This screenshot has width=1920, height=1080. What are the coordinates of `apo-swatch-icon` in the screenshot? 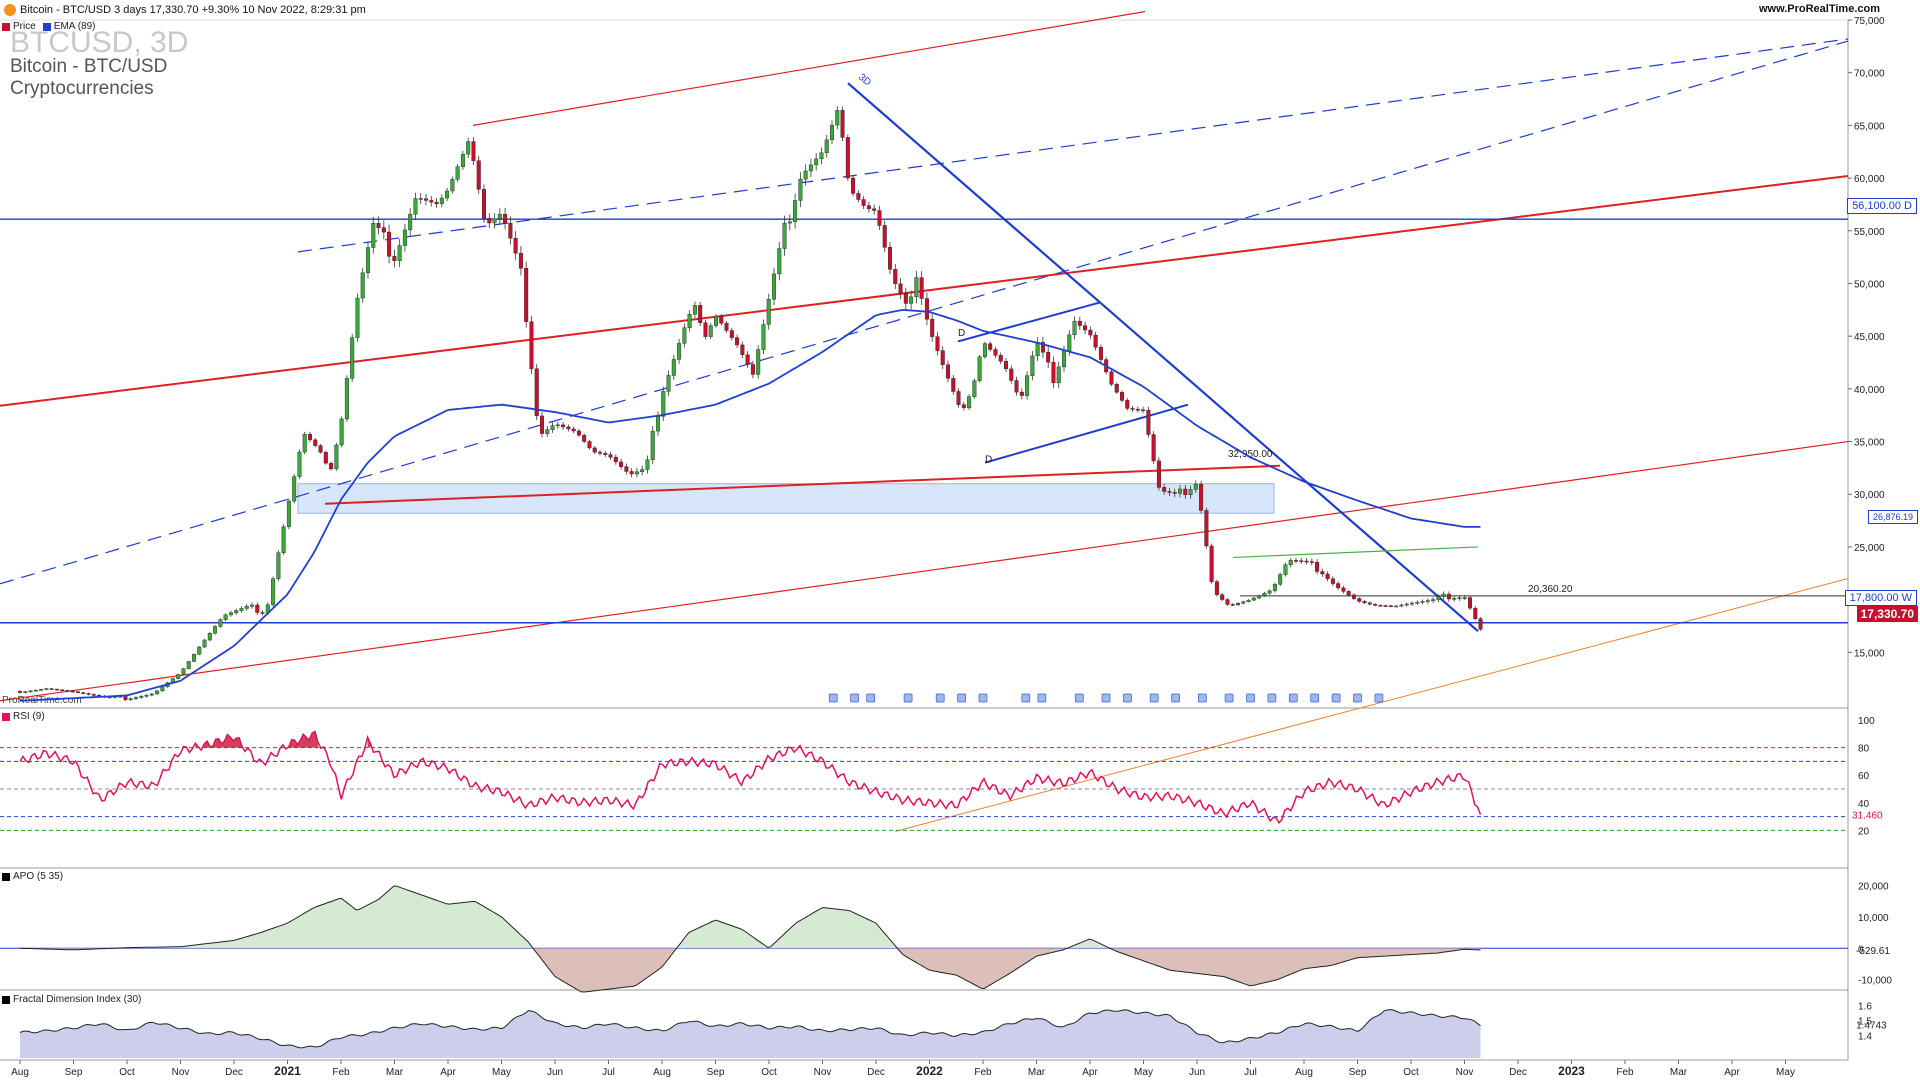 It's located at (6, 876).